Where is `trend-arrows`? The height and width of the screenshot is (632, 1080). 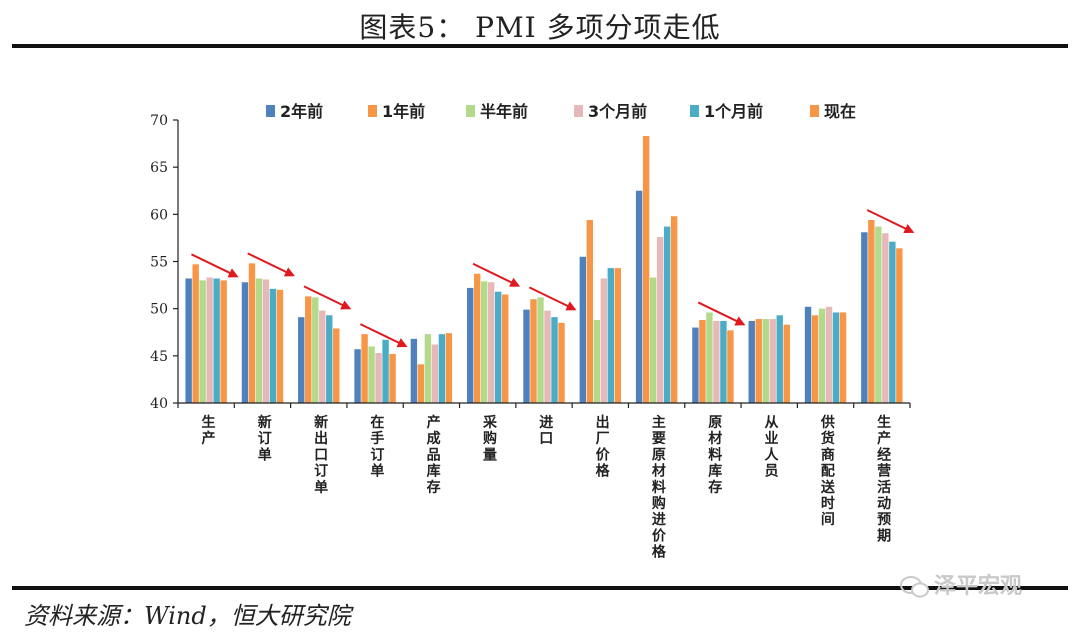 trend-arrows is located at coordinates (553, 278).